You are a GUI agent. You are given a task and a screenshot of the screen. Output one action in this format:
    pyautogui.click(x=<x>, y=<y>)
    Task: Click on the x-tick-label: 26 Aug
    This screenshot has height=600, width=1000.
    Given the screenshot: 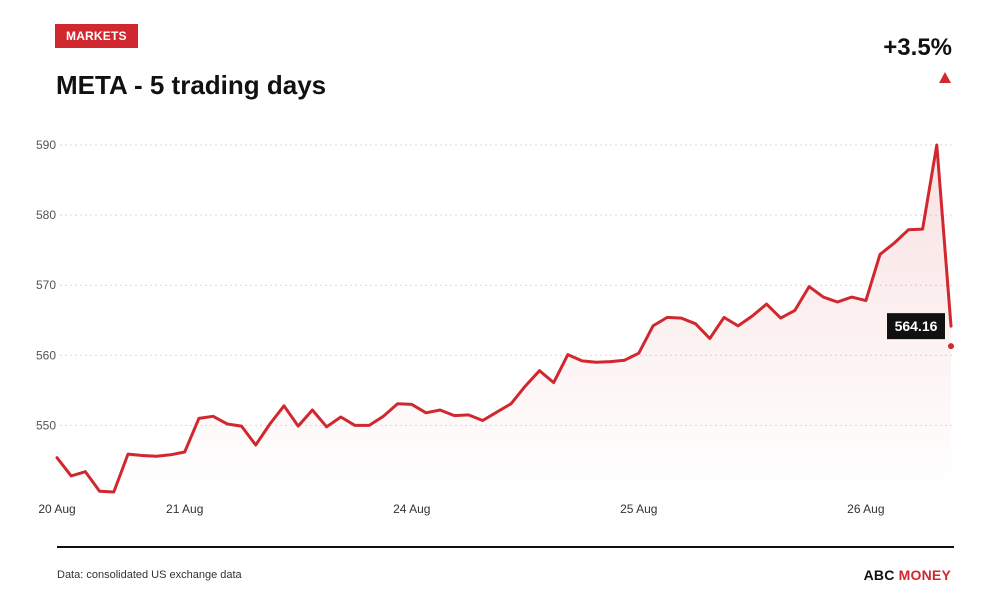 What is the action you would take?
    pyautogui.click(x=865, y=509)
    